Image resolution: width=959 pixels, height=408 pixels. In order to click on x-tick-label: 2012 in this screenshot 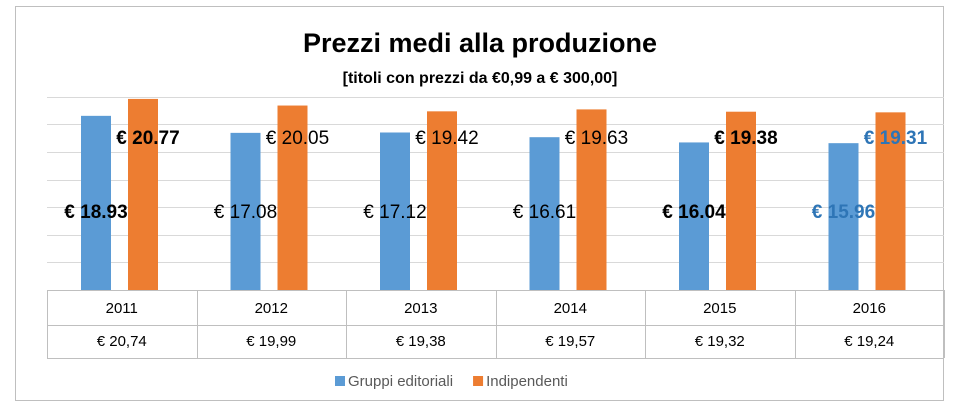, I will do `click(271, 308)`.